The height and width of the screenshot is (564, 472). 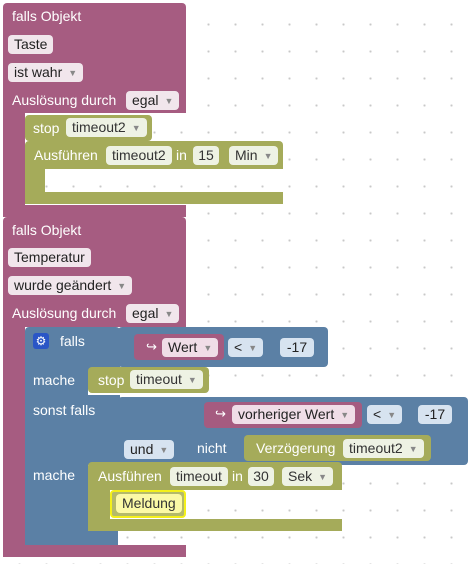 What do you see at coordinates (308, 476) in the screenshot?
I see `execute-unit-dropdown: Sek ▼` at bounding box center [308, 476].